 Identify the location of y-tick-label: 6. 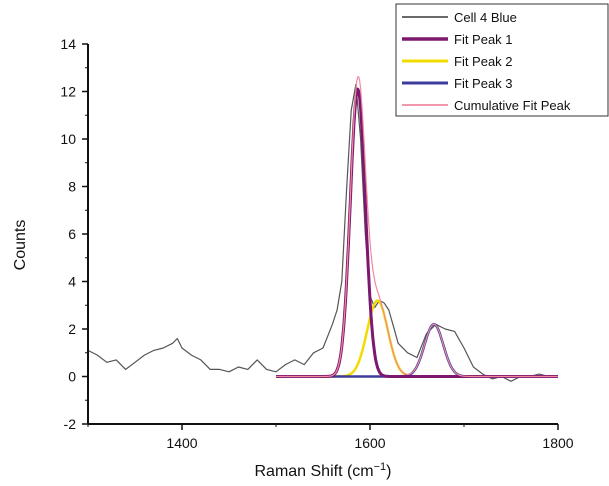
(72, 234).